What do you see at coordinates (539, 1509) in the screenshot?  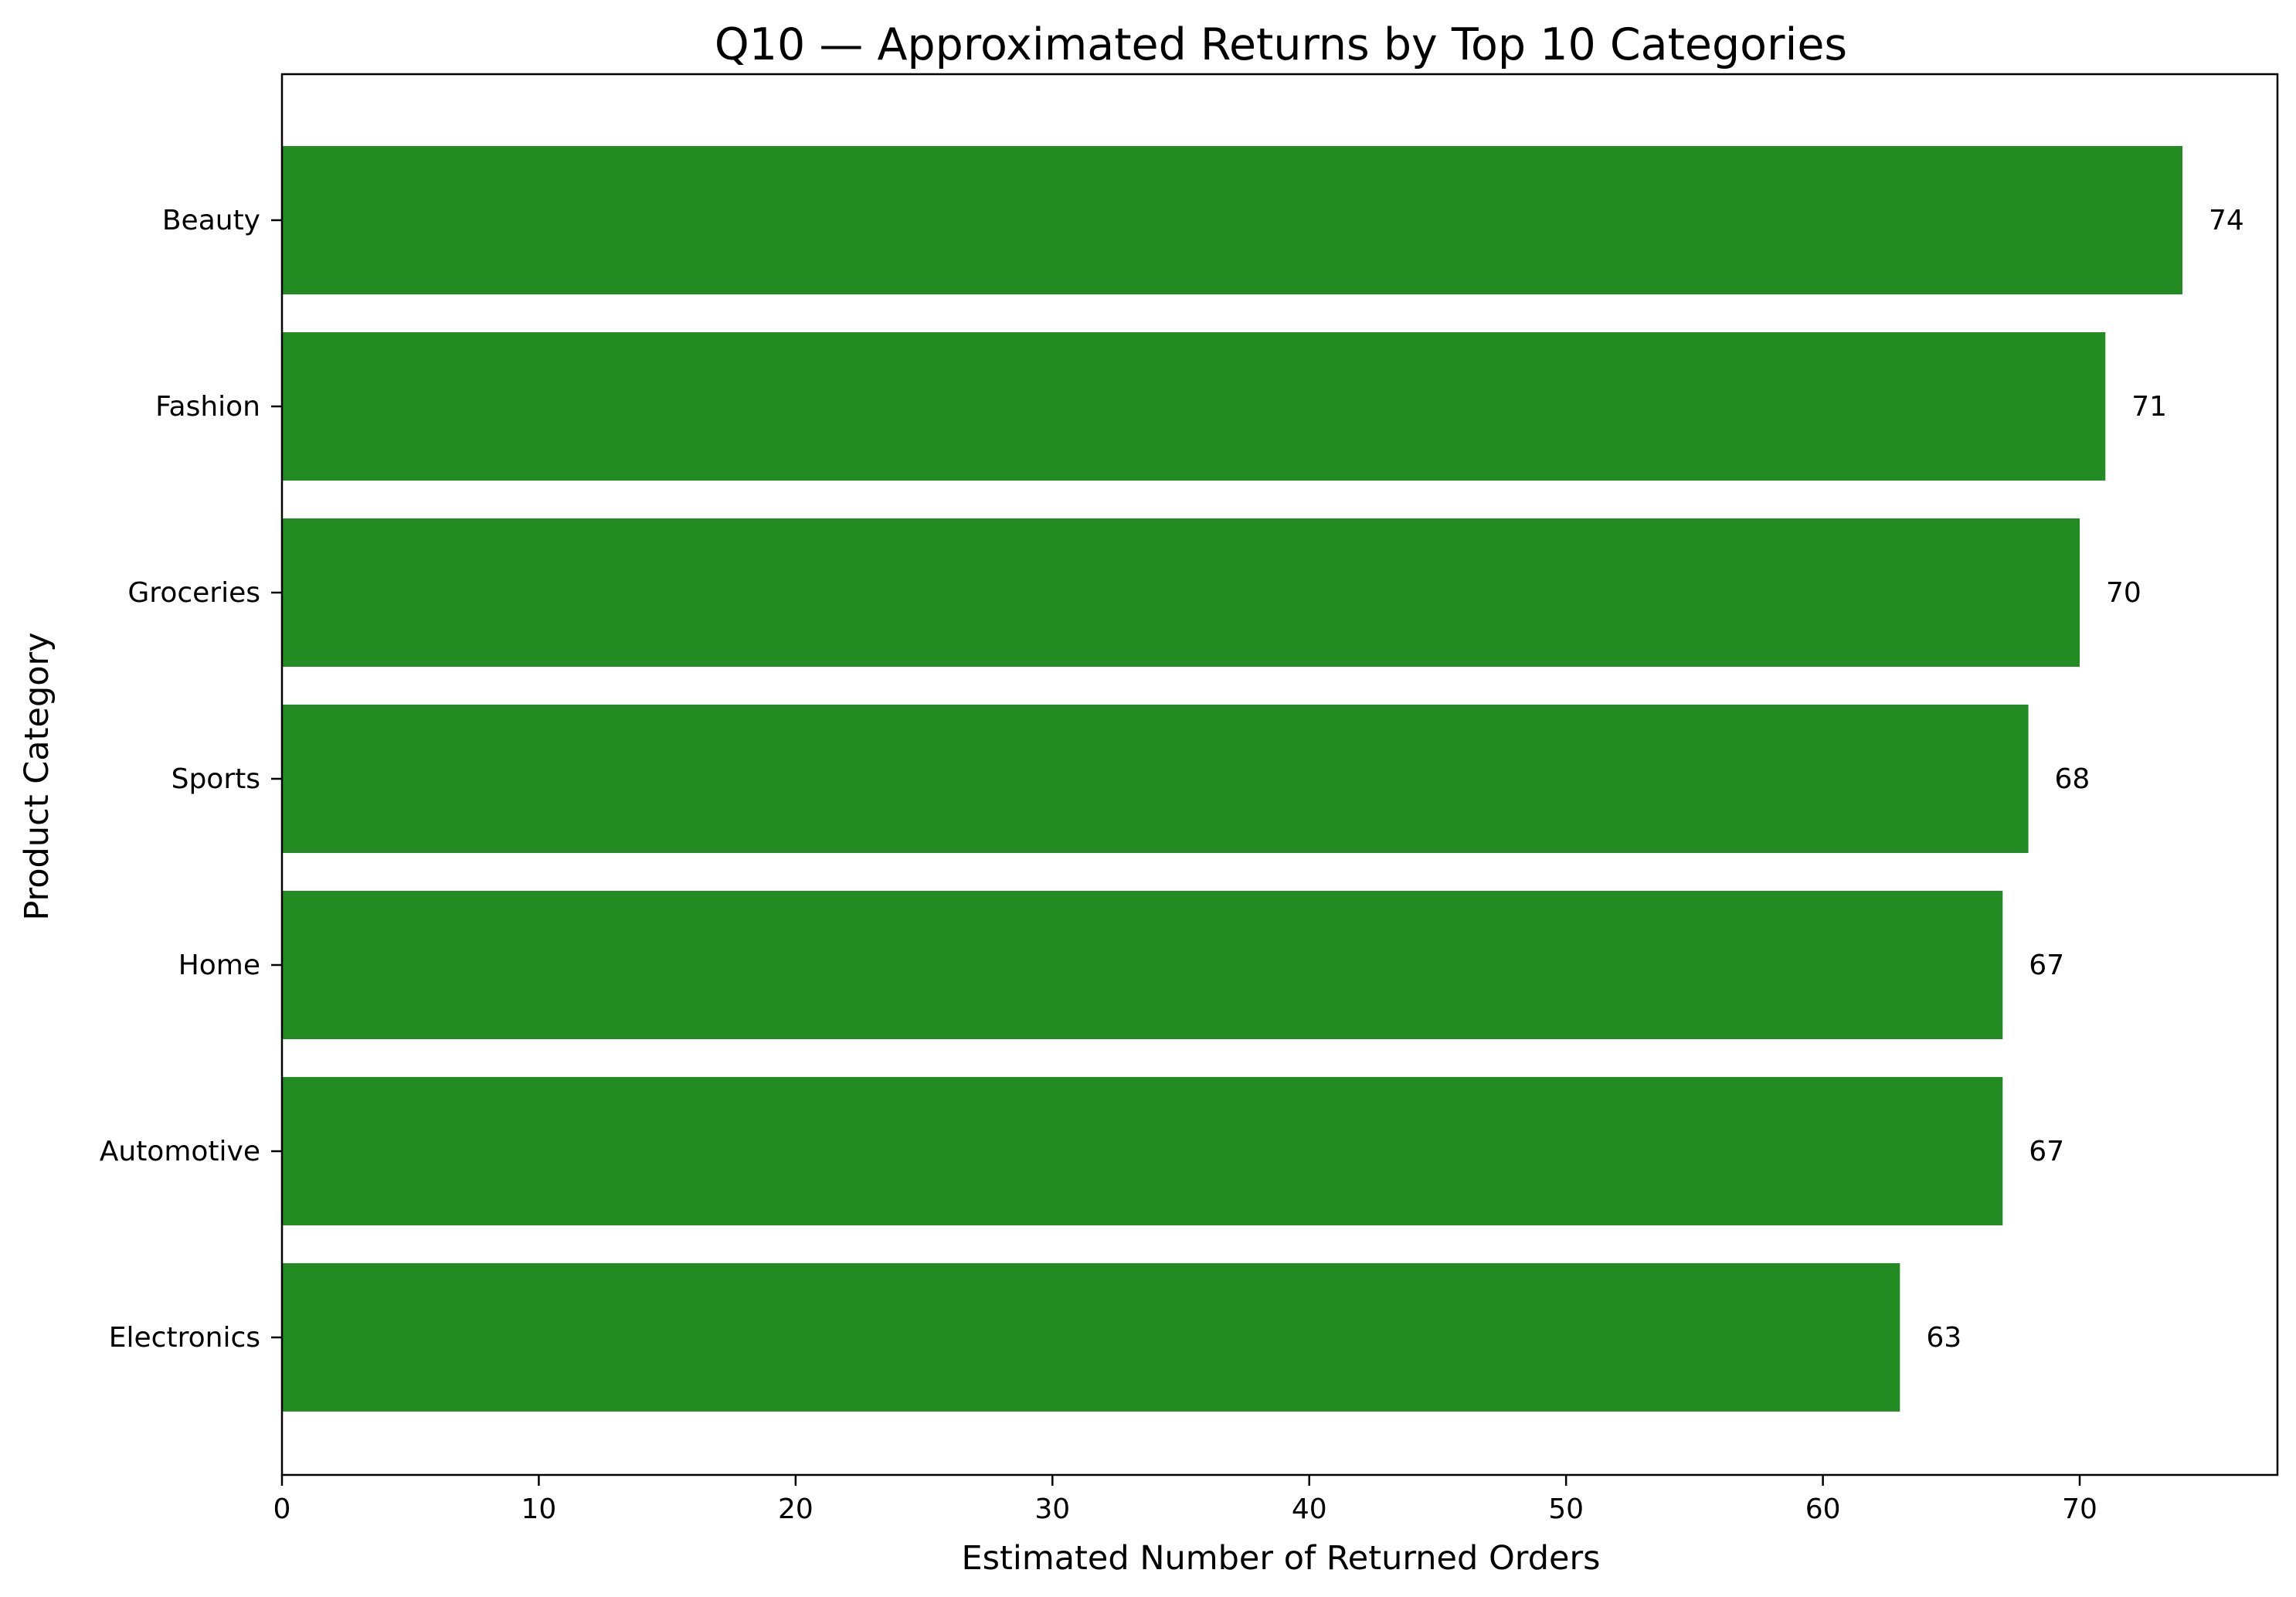 I see `x-tick-label: 10` at bounding box center [539, 1509].